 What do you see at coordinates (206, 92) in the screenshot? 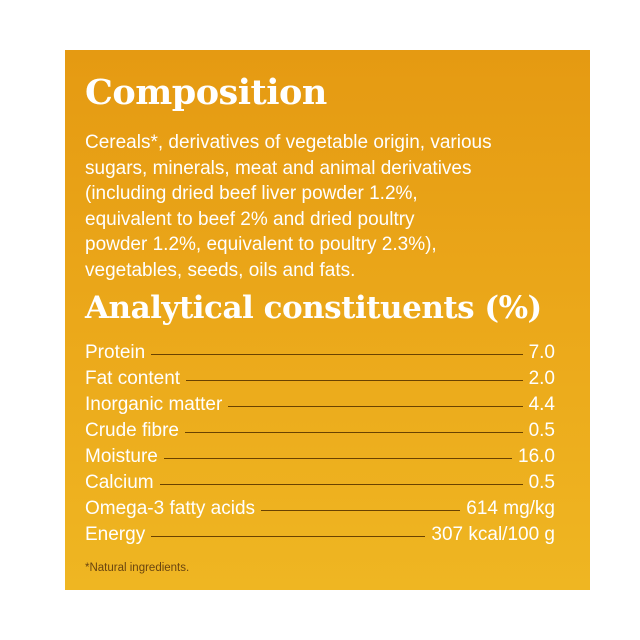
I see `composition-title: Composition` at bounding box center [206, 92].